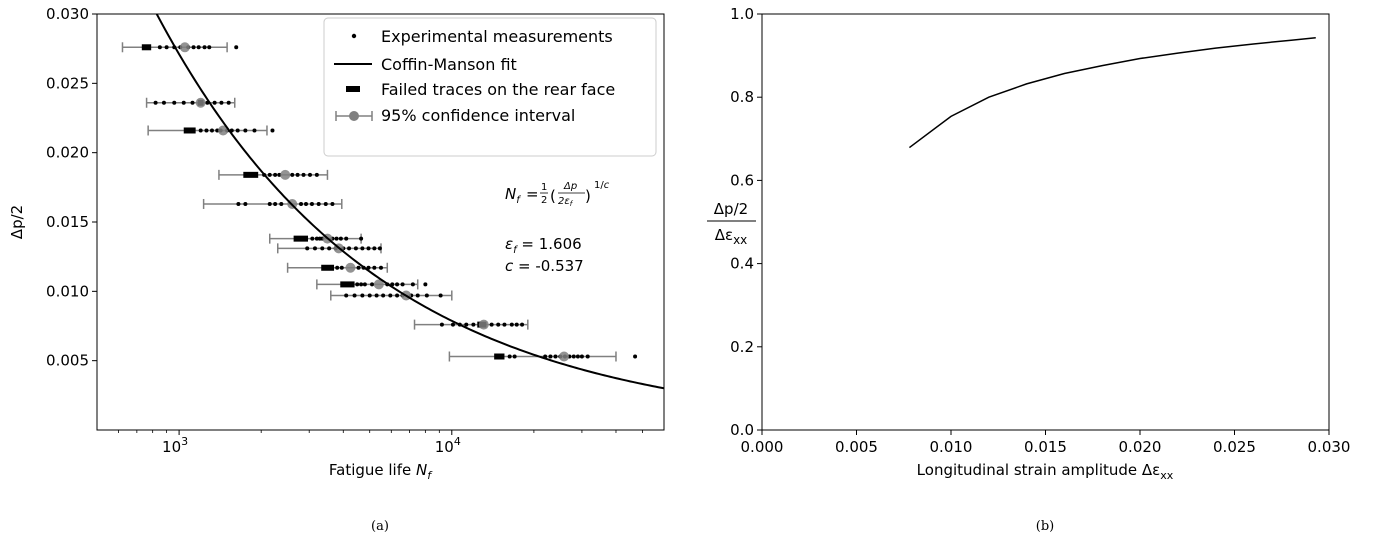 The height and width of the screenshot is (543, 1397). I want to click on panel-b-x-axis-label: Longitudinal strain amplitude Δεxx, so click(1045, 471).